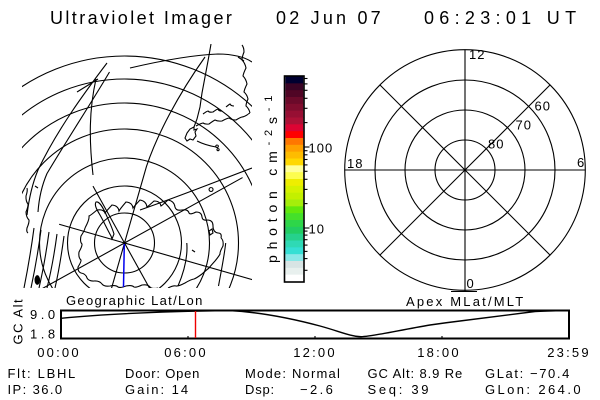 The height and width of the screenshot is (400, 600). I want to click on svg-text: Flt: LBHL, so click(42, 373).